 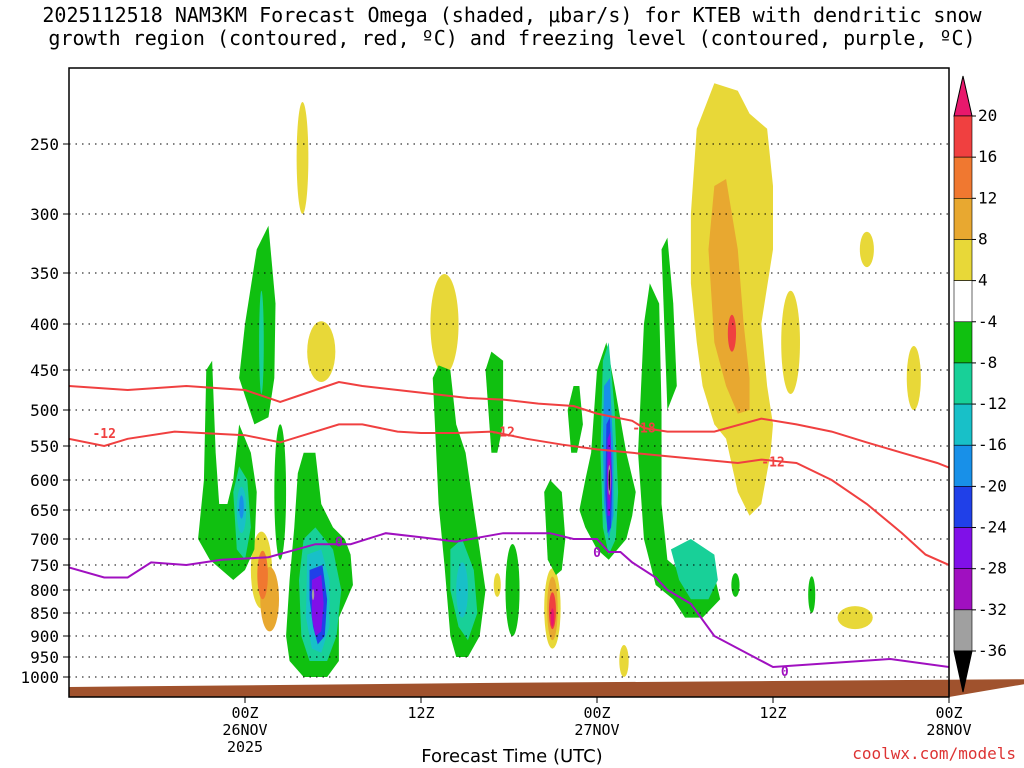 I want to click on colorbar-label: 8, so click(x=983, y=238).